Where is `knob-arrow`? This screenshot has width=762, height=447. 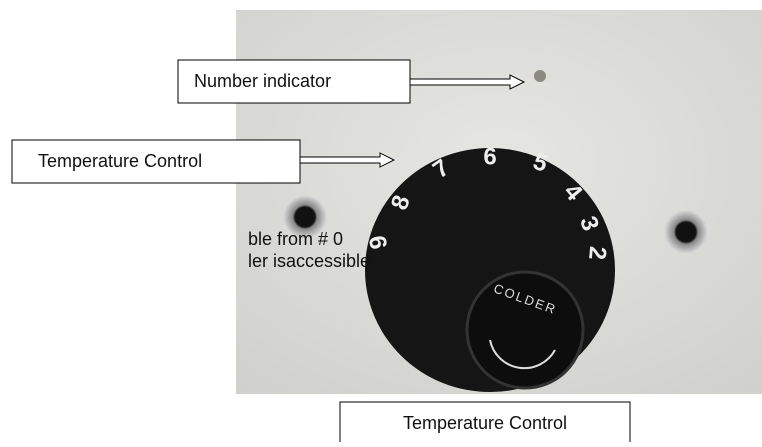 knob-arrow is located at coordinates (522, 354).